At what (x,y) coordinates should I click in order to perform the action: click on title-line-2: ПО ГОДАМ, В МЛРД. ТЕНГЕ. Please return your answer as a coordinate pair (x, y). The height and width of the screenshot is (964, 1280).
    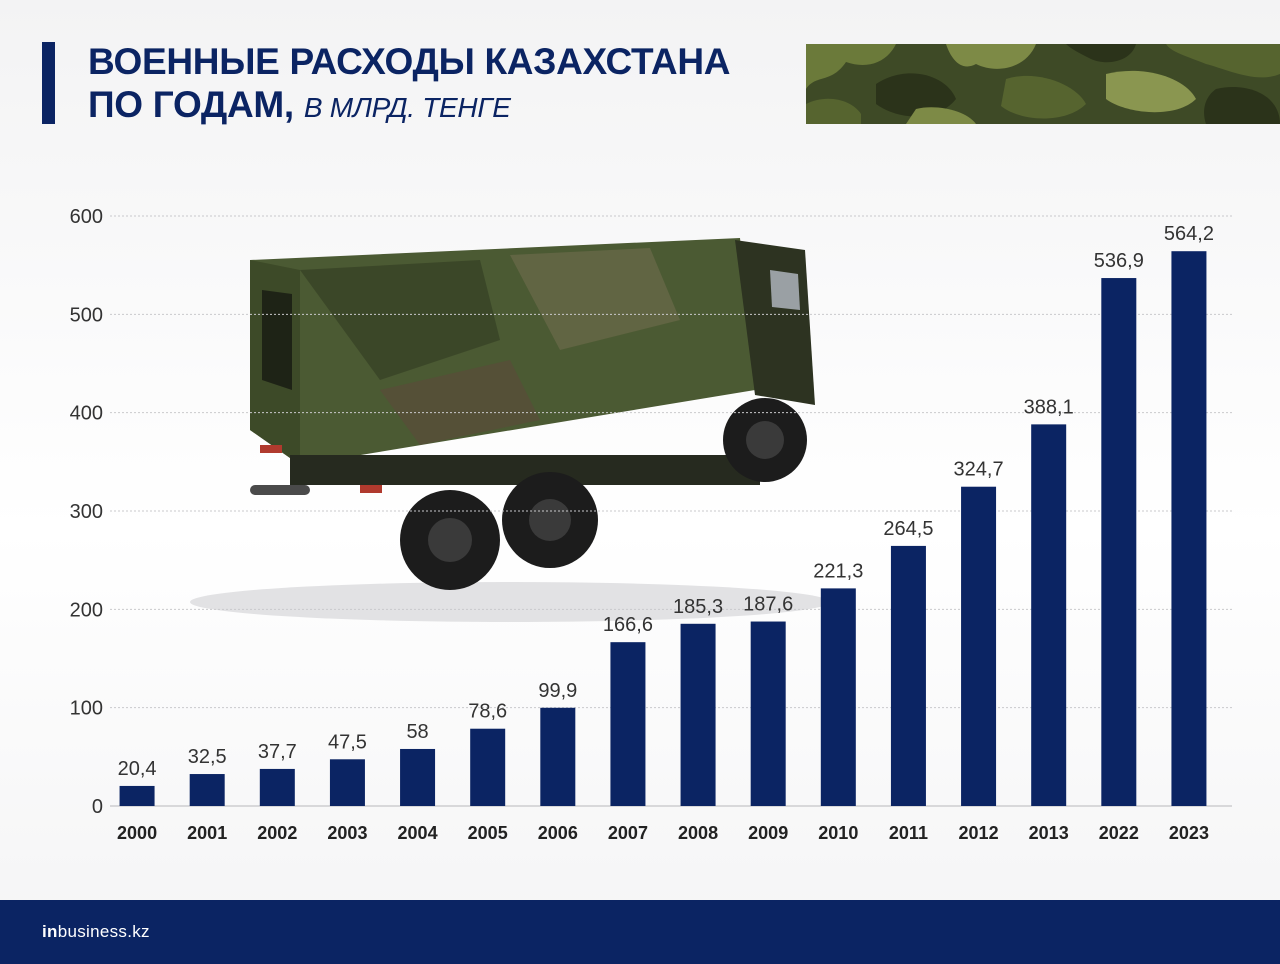
    Looking at the image, I should click on (409, 106).